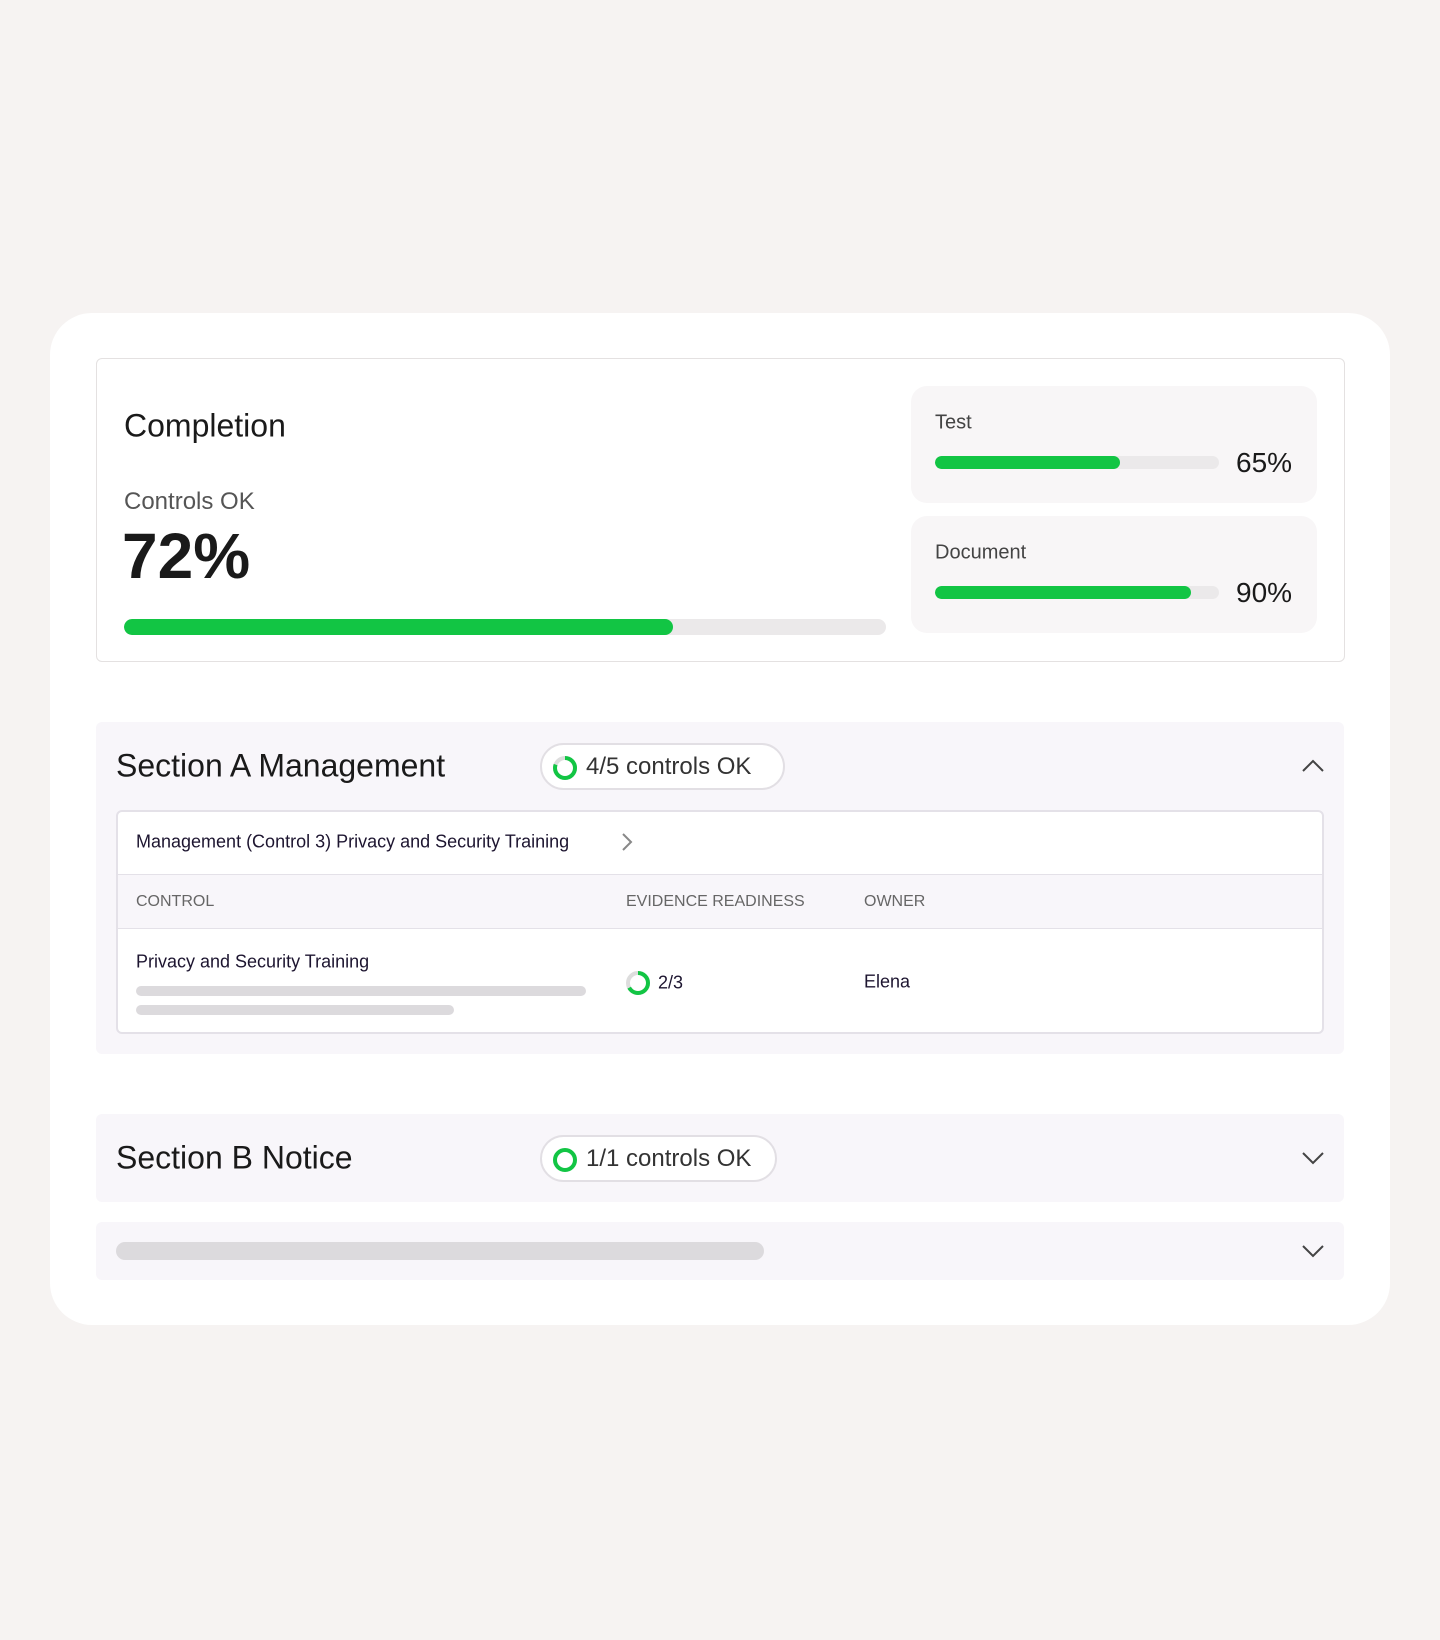 This screenshot has width=1440, height=1640. Describe the element at coordinates (715, 901) in the screenshot. I see `column-header: EVIDENCE READINESS` at that location.